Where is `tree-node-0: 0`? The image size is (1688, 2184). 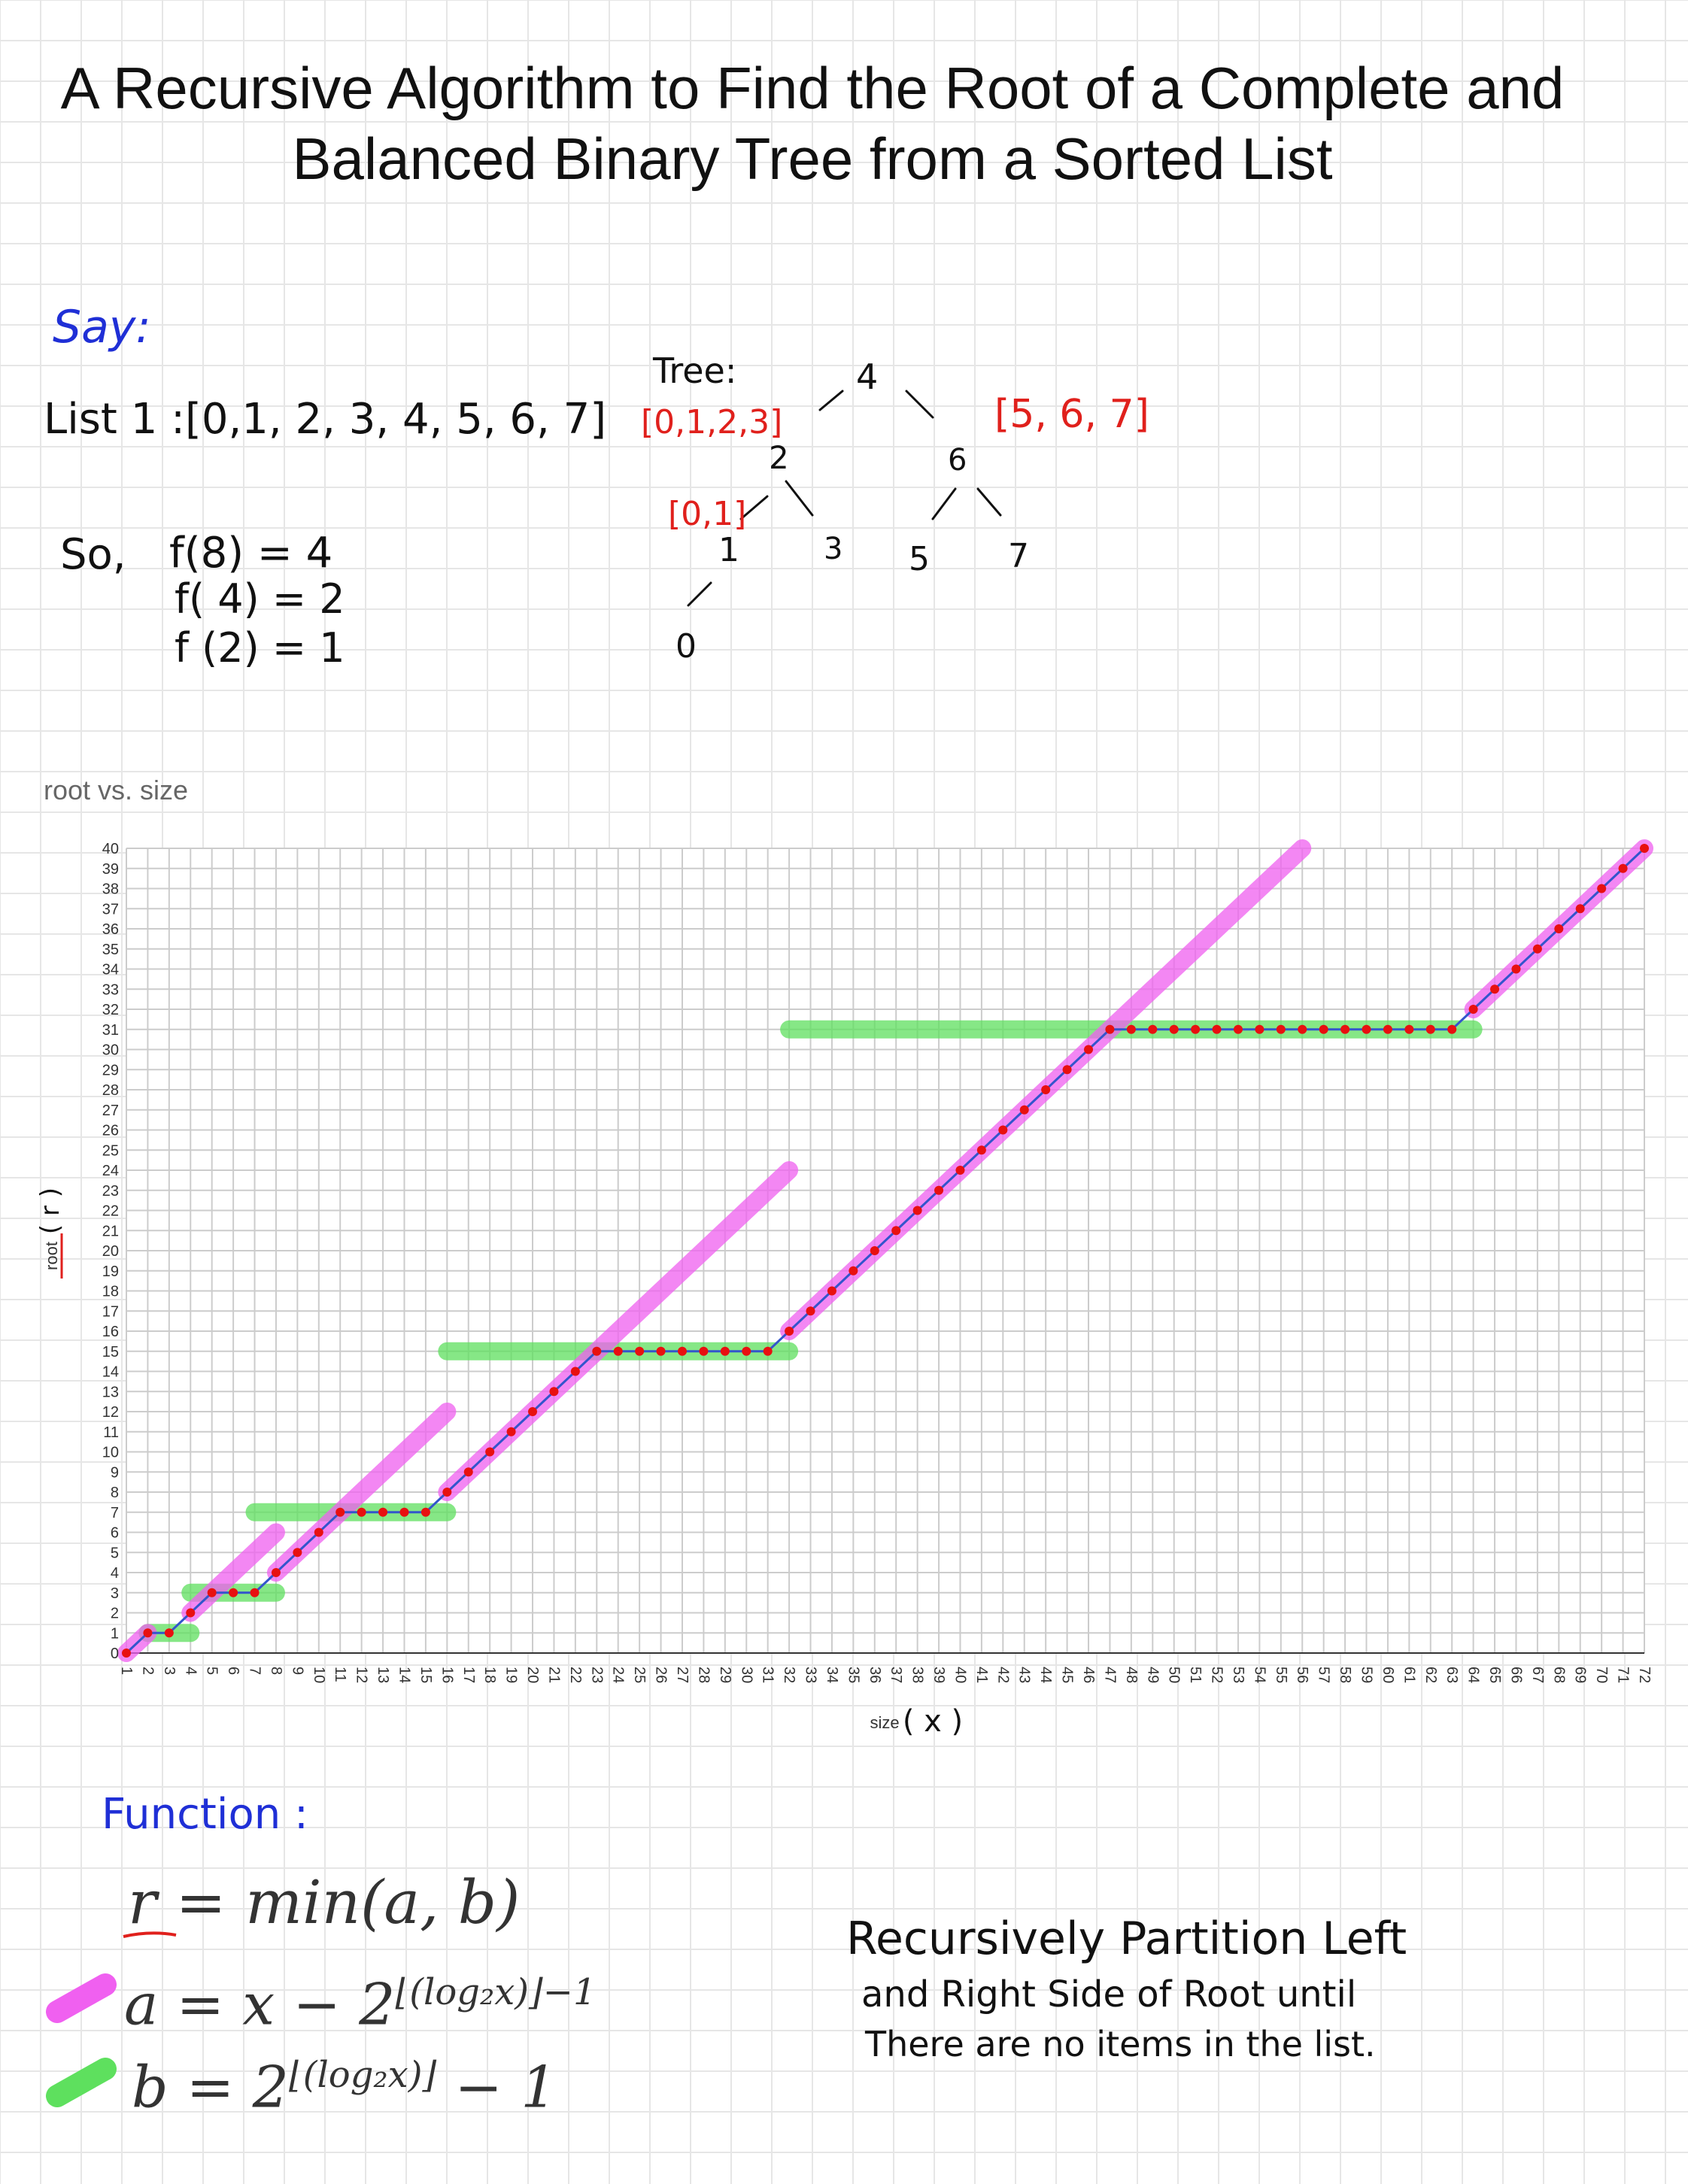
tree-node-0: 0 is located at coordinates (686, 646).